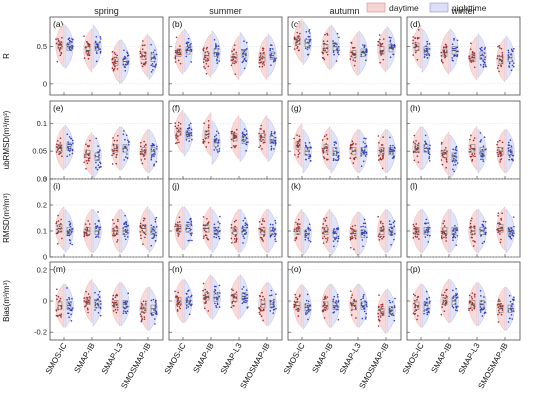 The width and height of the screenshot is (550, 414). I want to click on y-axis-label: Bias(m³/m³), so click(6, 301).